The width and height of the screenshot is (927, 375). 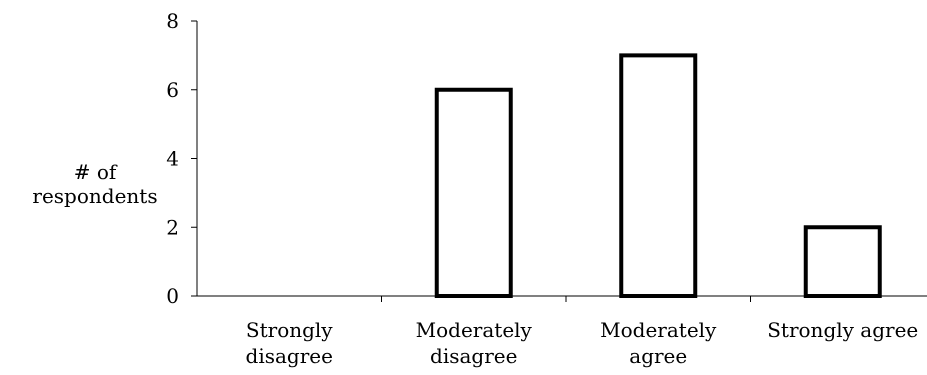 I want to click on y-tick-label: 2, so click(x=172, y=227).